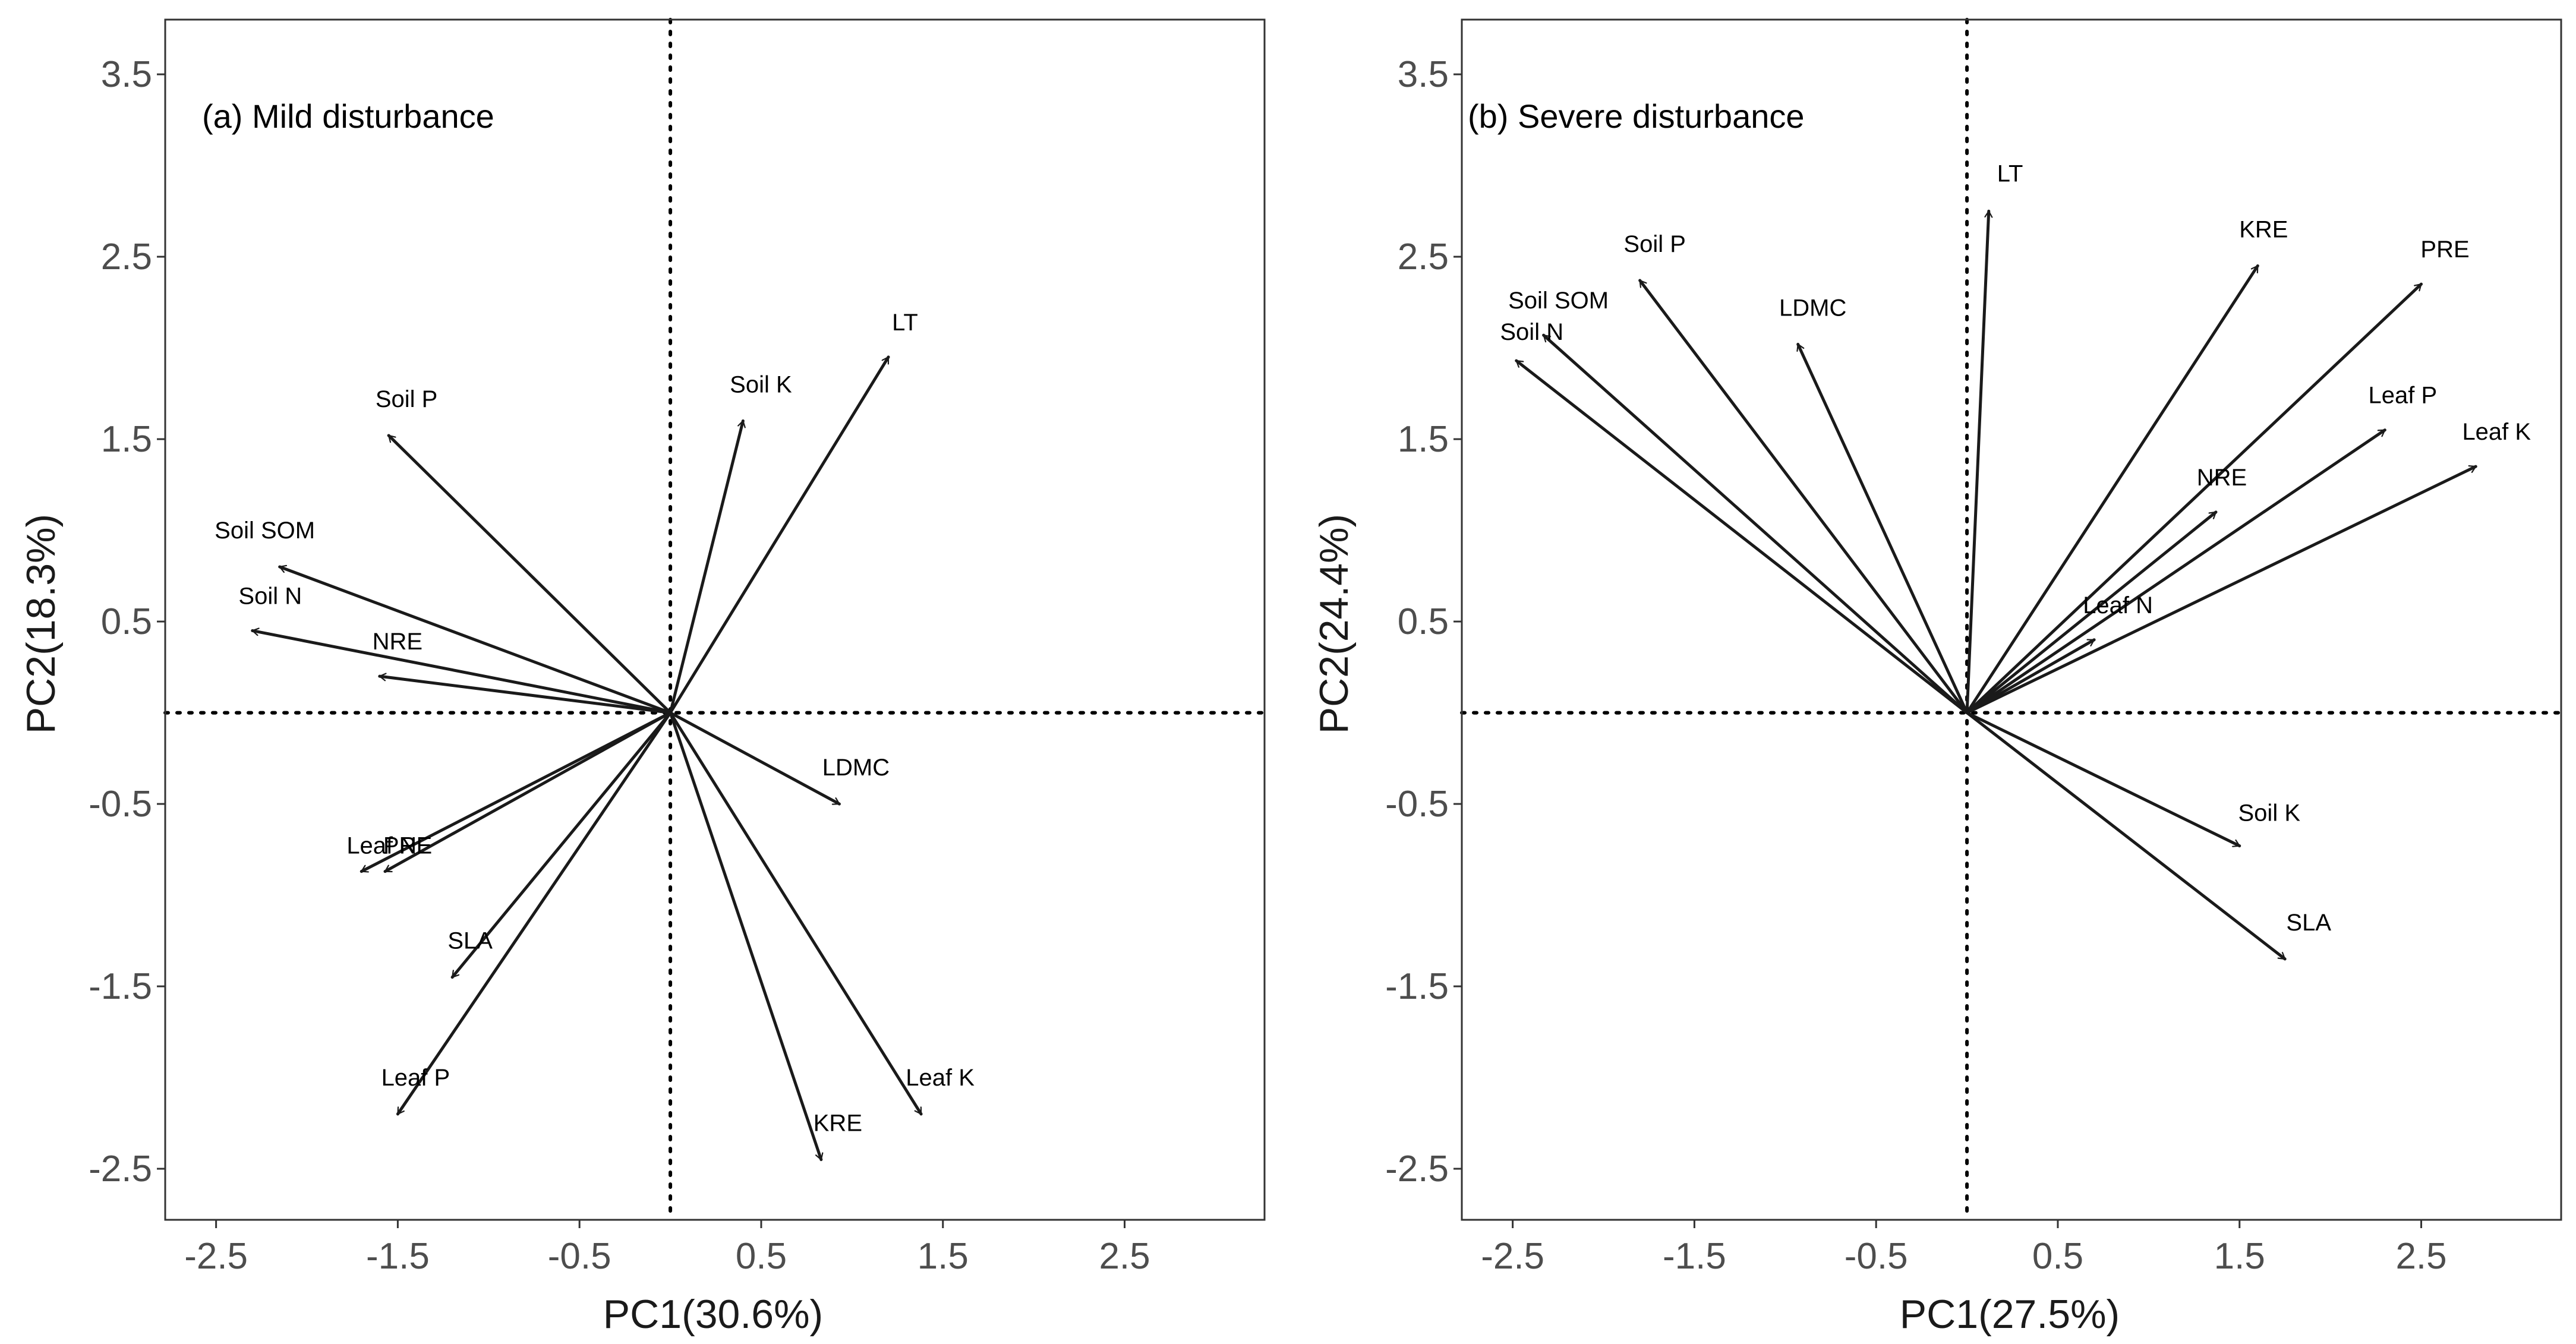  Describe the element at coordinates (667, 1248) in the screenshot. I see `panel-a-x-ticks: -2.5 -1.5 -0.5 0.5 1.5 2.5` at that location.